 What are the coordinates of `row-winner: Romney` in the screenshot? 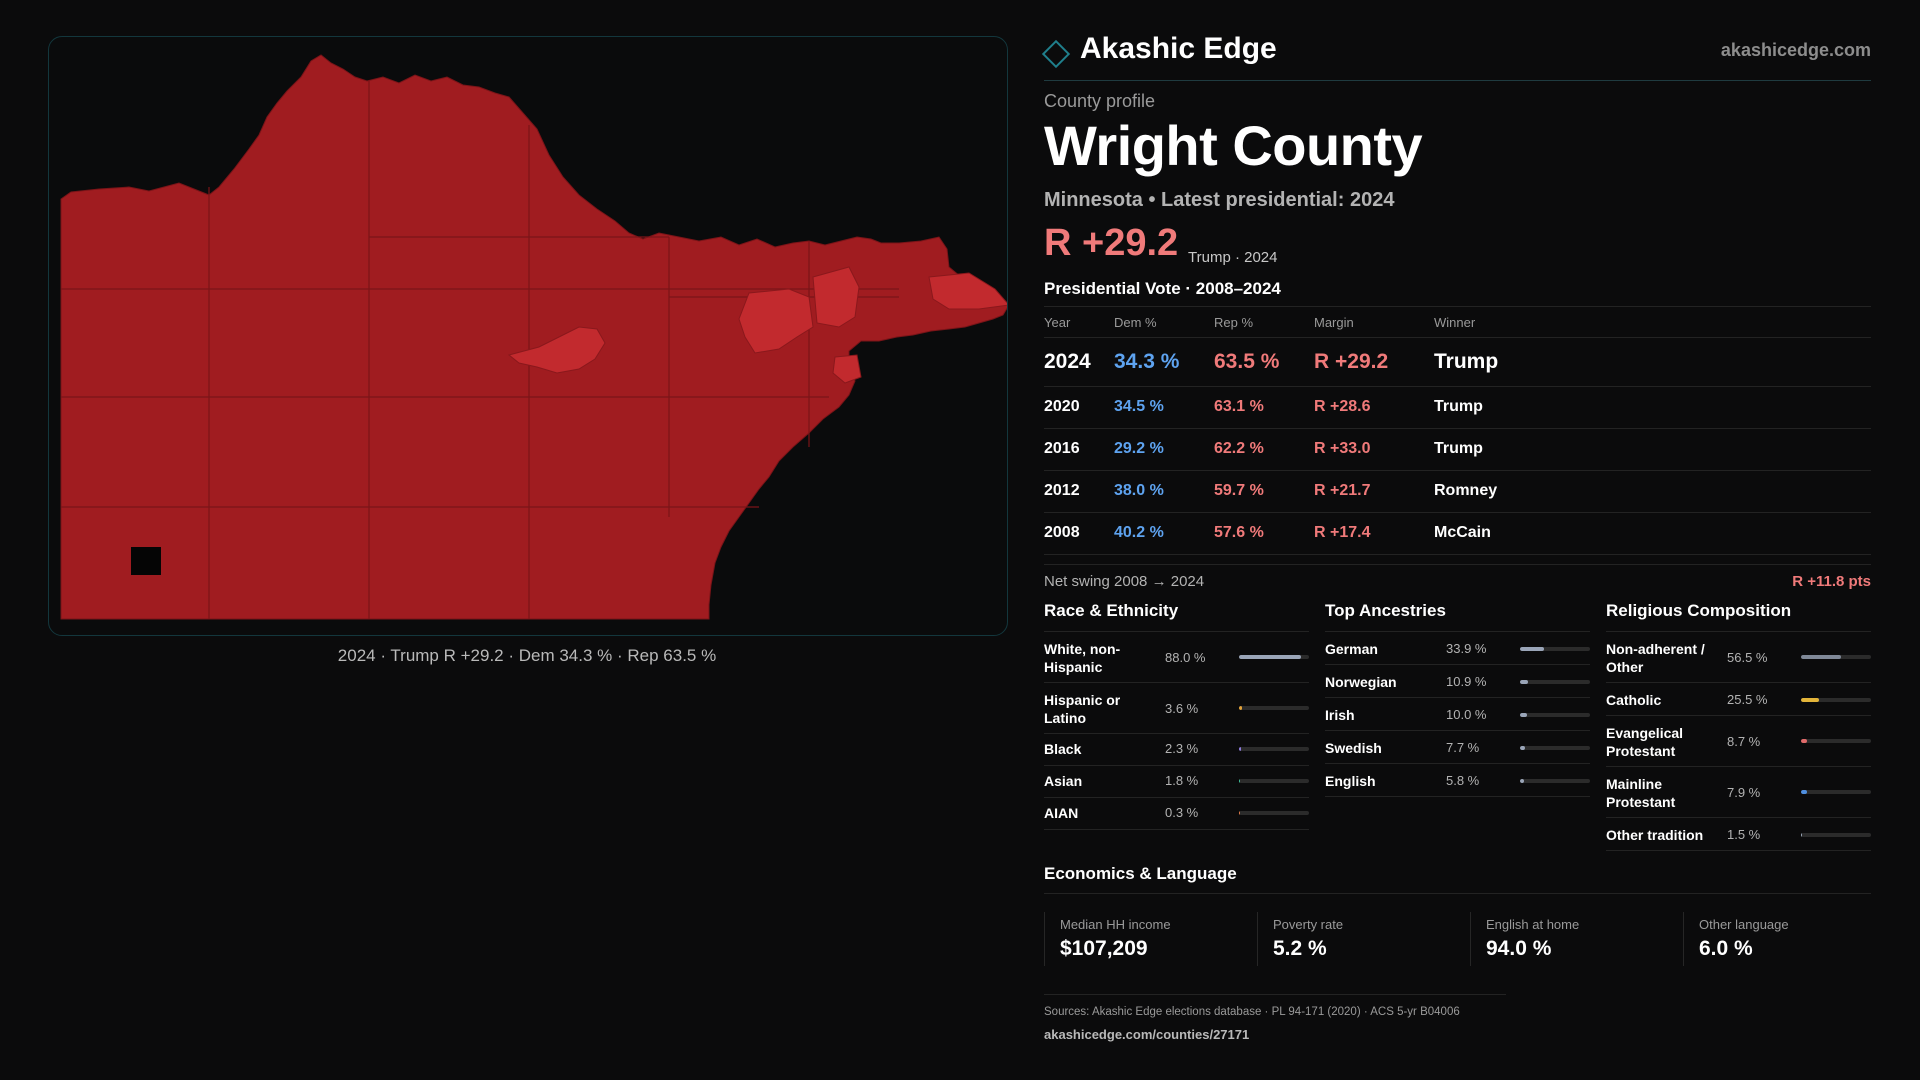 It's located at (1466, 490).